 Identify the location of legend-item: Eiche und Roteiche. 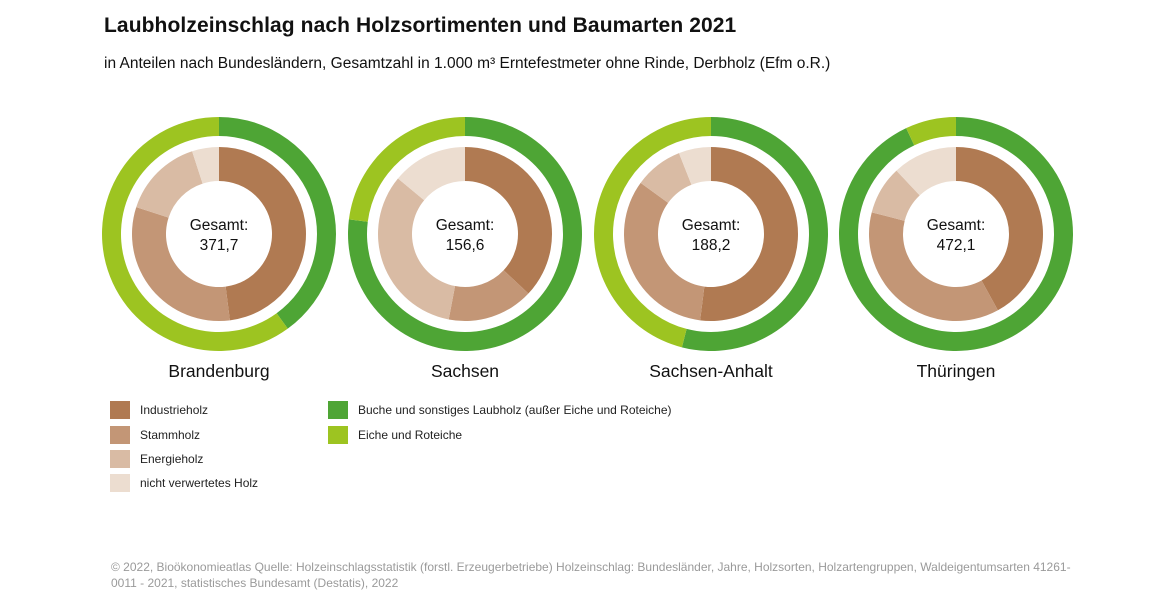
(395, 435).